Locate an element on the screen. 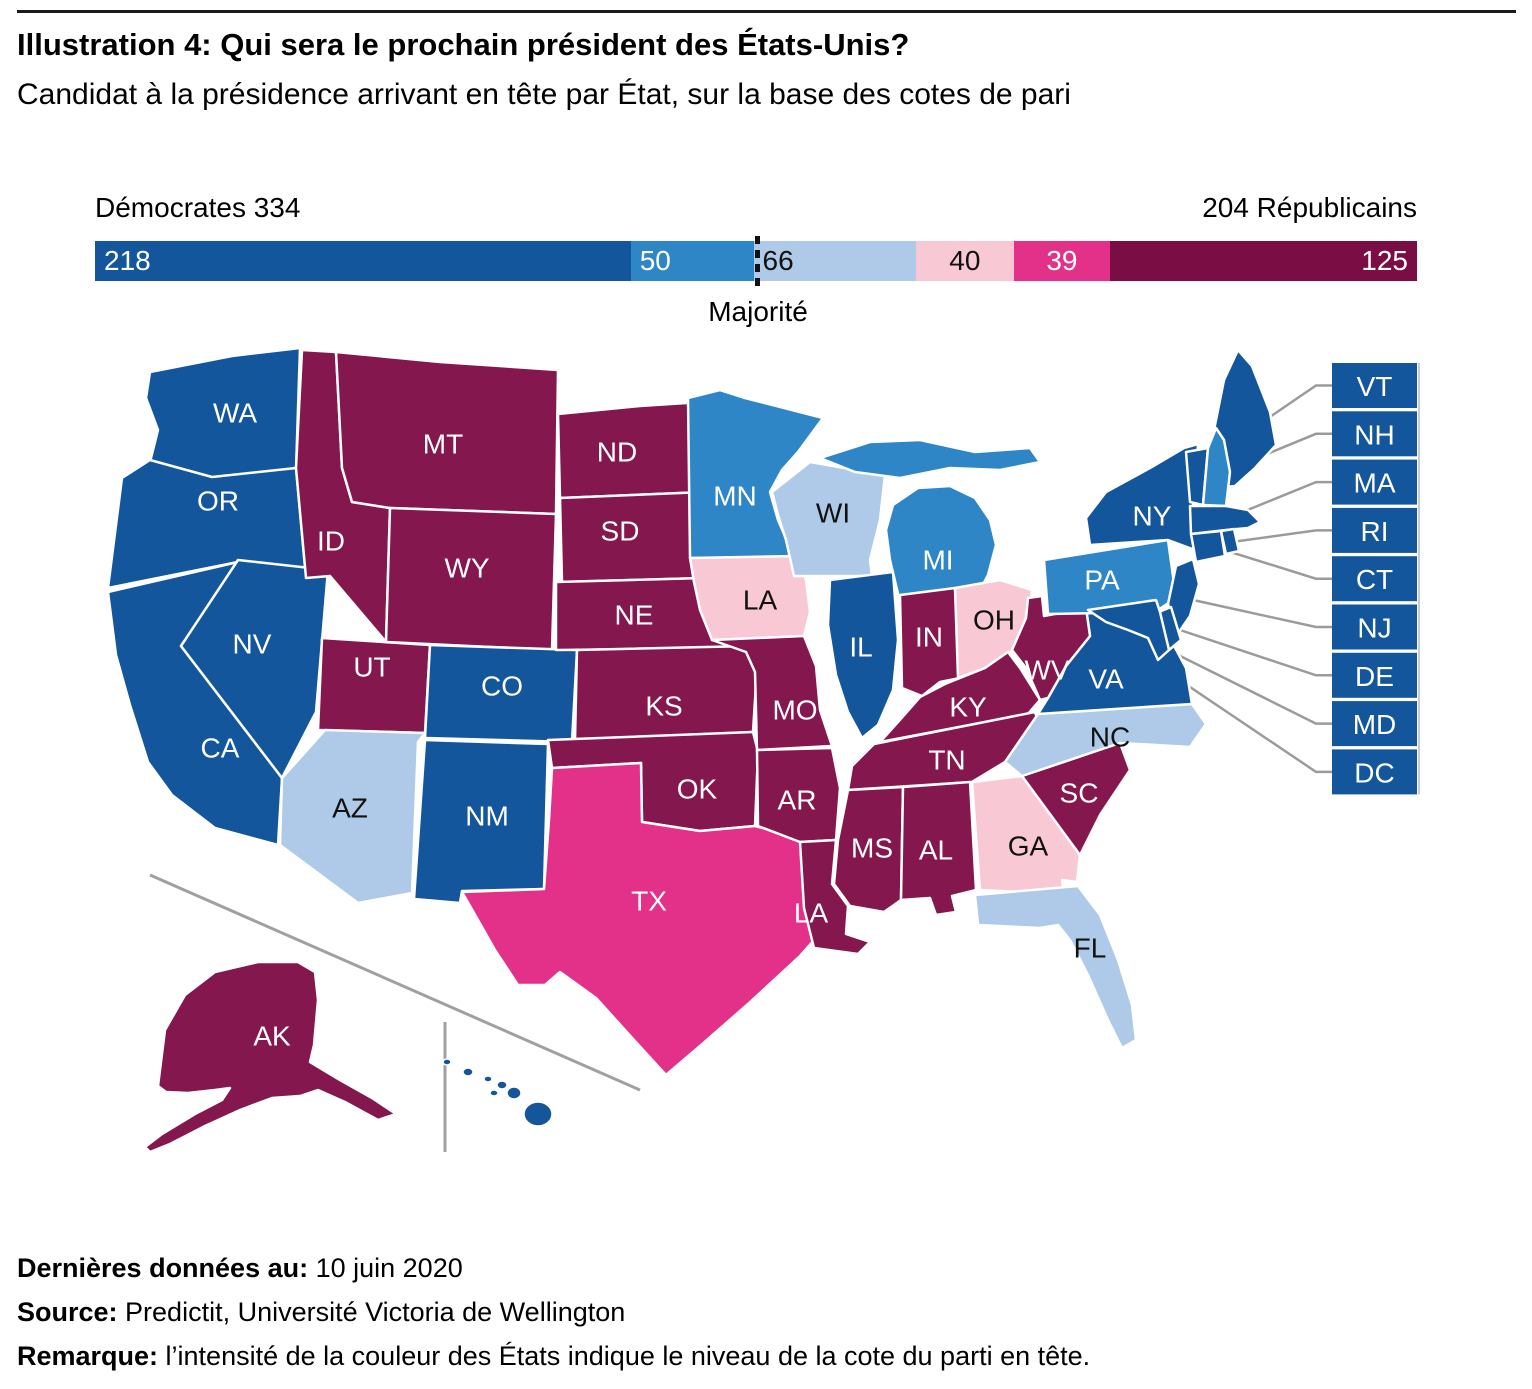 The image size is (1532, 1389). state-label-CA: CA is located at coordinates (220, 748).